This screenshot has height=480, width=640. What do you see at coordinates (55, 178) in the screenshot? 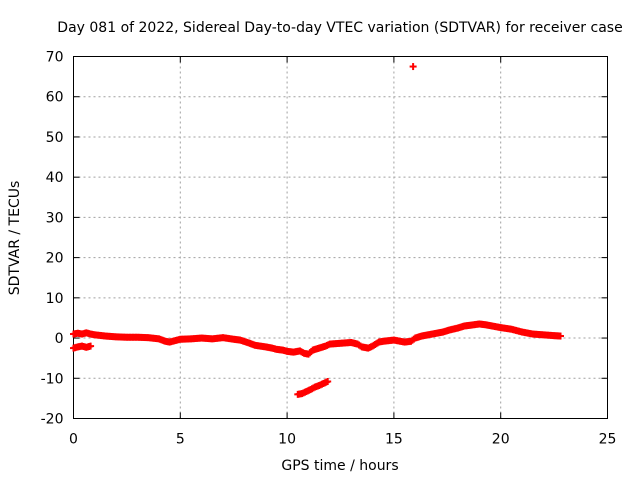
I see `y-tick-label: 40` at bounding box center [55, 178].